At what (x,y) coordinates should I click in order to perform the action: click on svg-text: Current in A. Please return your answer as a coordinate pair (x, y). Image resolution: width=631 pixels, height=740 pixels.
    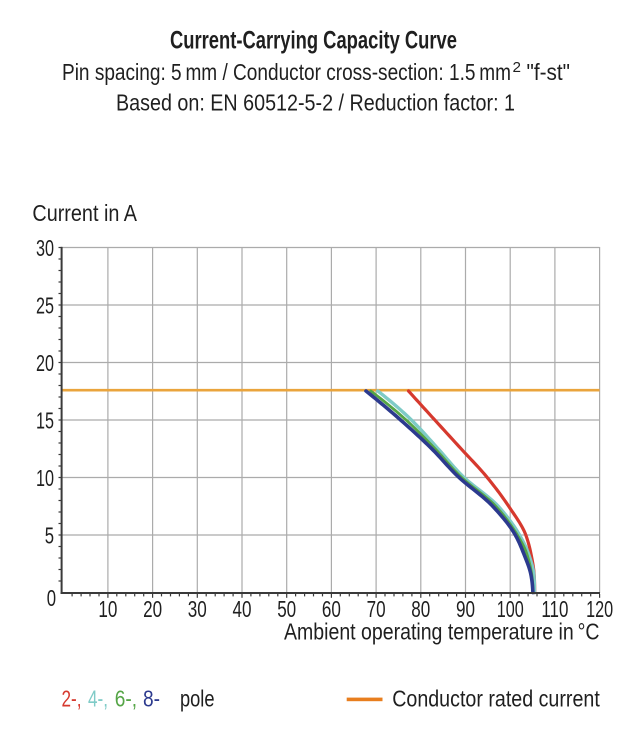
    Looking at the image, I should click on (84, 213).